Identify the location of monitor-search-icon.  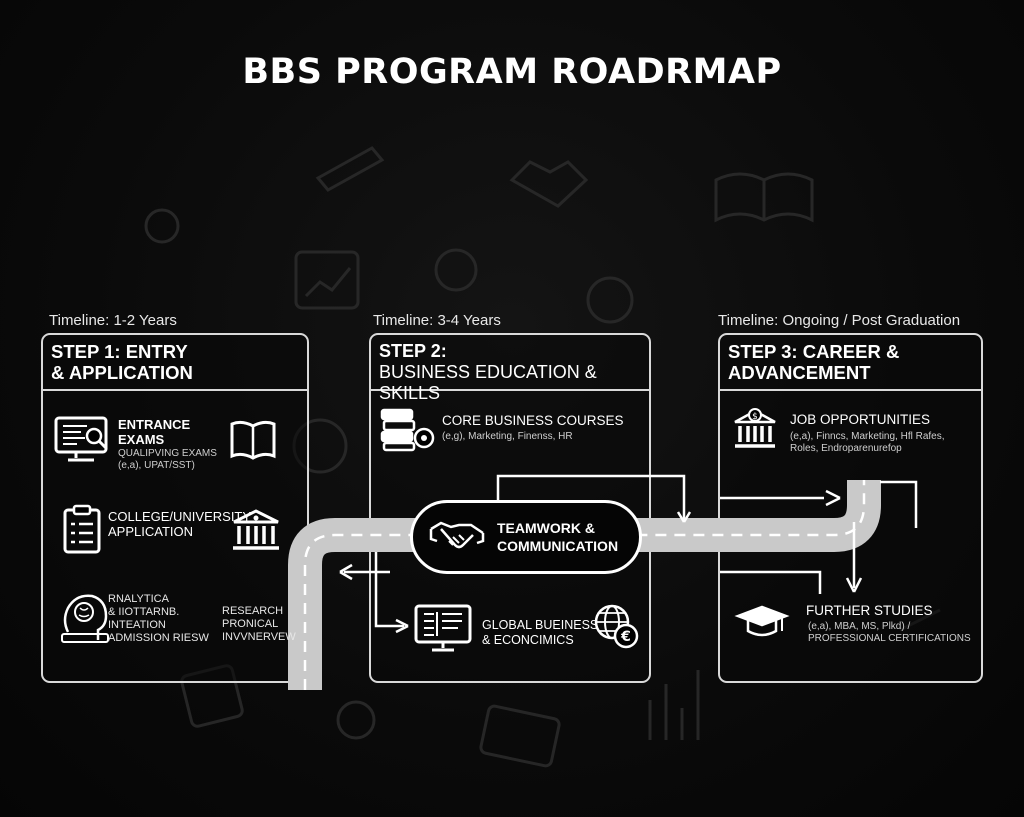
(81, 439).